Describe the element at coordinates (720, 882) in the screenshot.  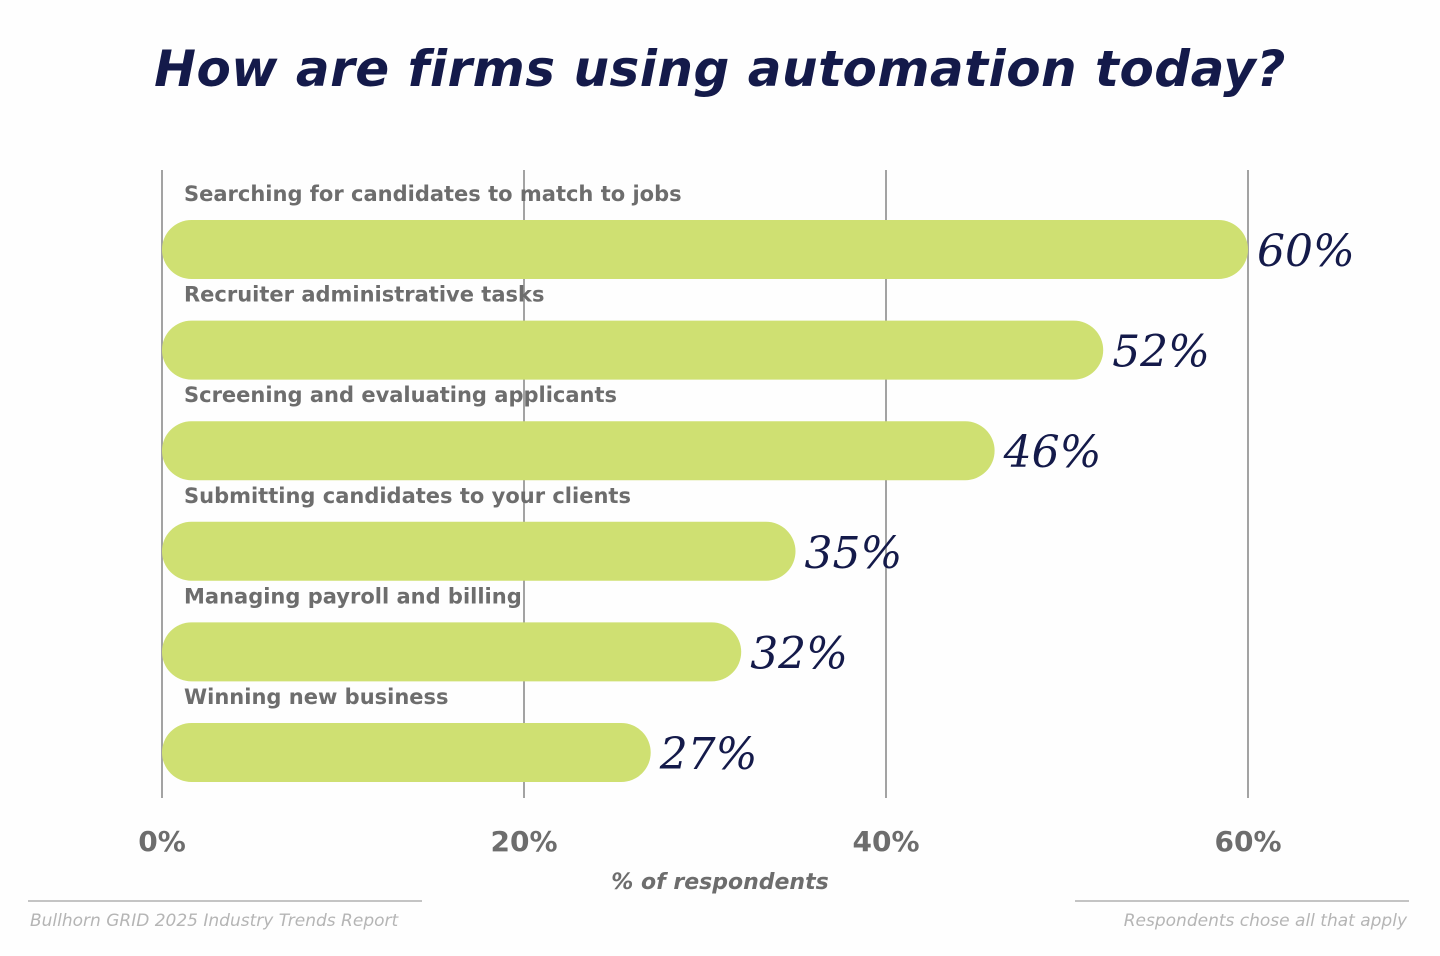
I see `x-axis-title: % of respondents` at that location.